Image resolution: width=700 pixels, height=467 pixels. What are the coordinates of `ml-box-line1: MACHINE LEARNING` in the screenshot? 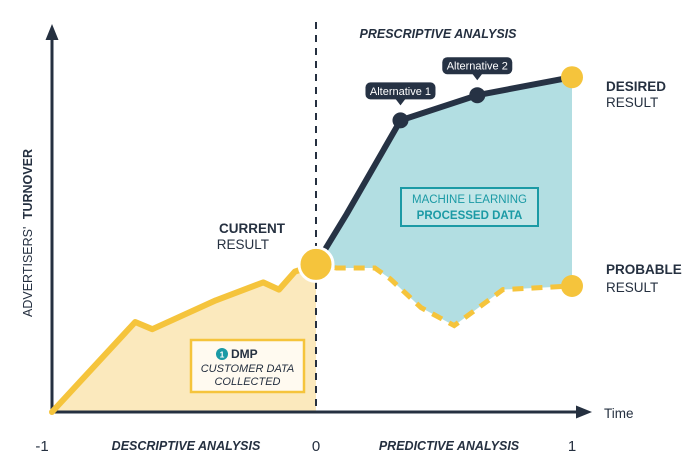 It's located at (469, 200).